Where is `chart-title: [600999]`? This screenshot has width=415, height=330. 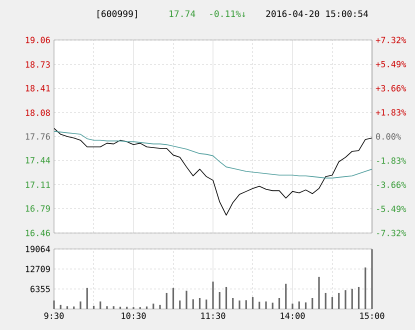
chart-title: [600999] is located at coordinates (117, 14).